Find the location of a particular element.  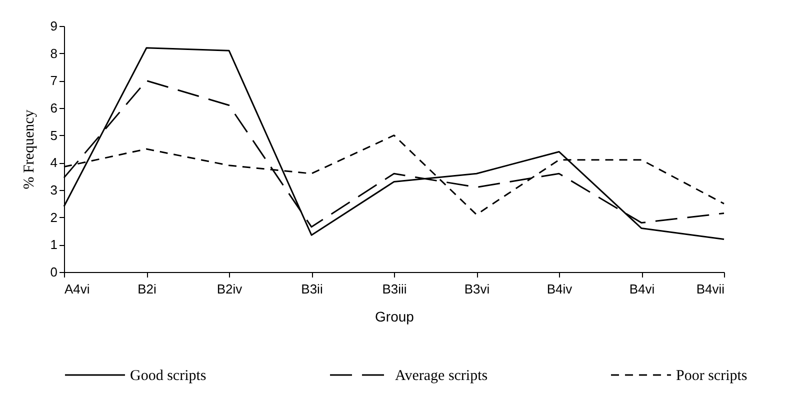

x-tick-label: B2i is located at coordinates (147, 289).